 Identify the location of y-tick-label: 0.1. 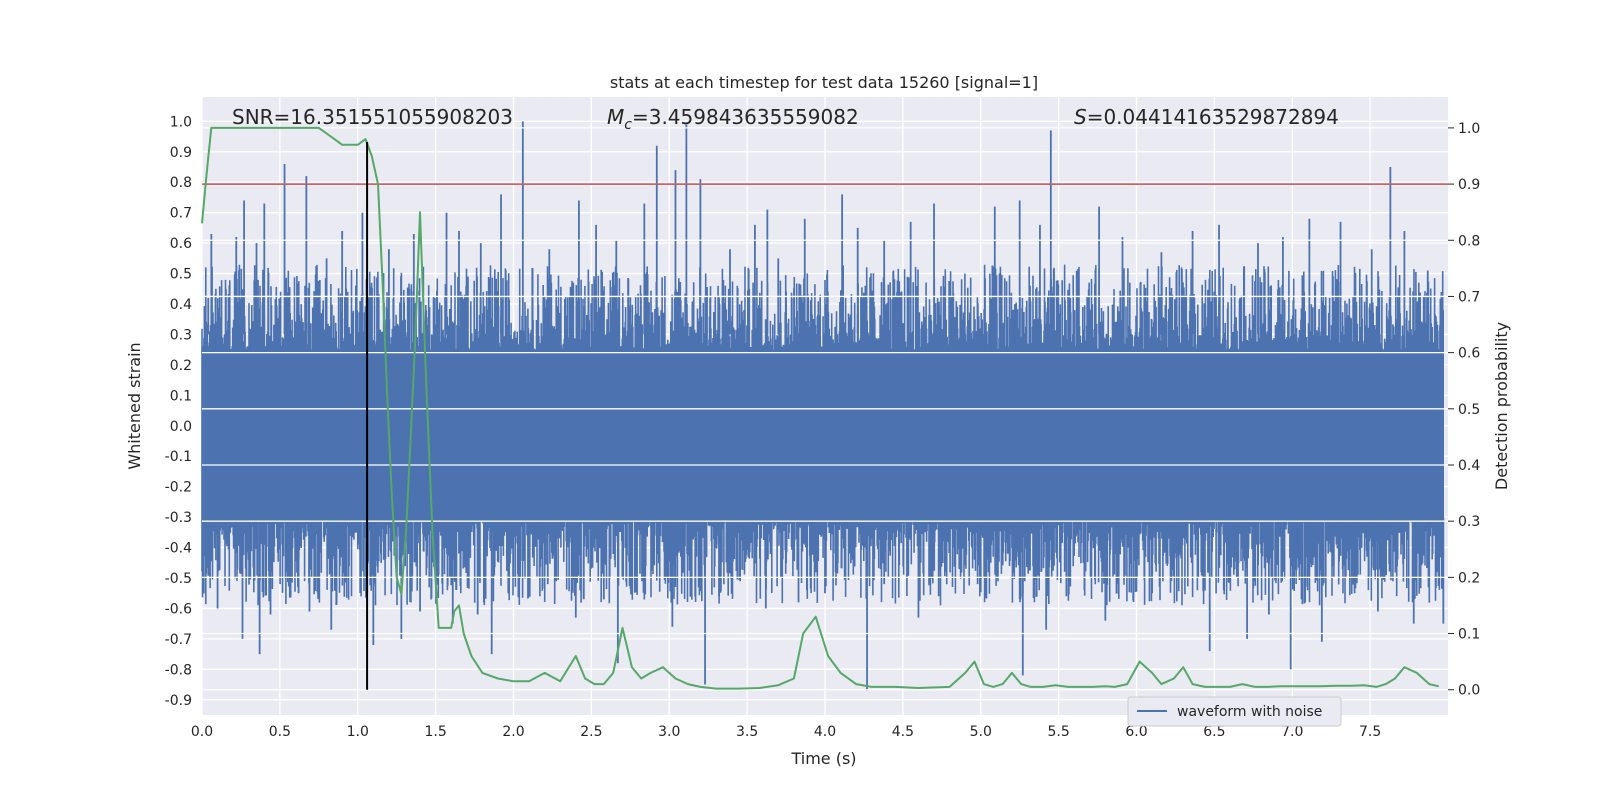
(181, 396).